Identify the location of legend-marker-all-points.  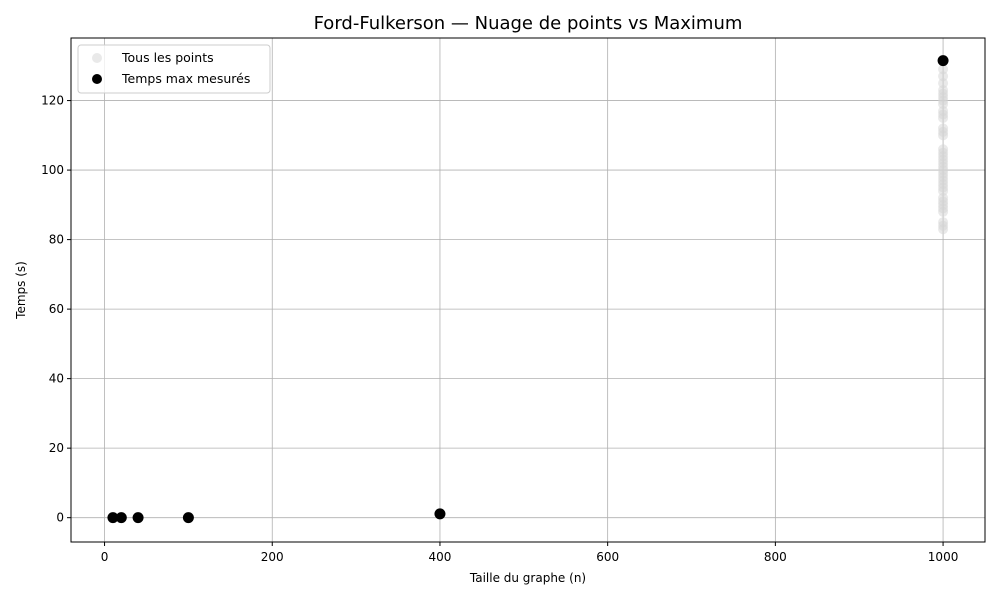
(97, 58).